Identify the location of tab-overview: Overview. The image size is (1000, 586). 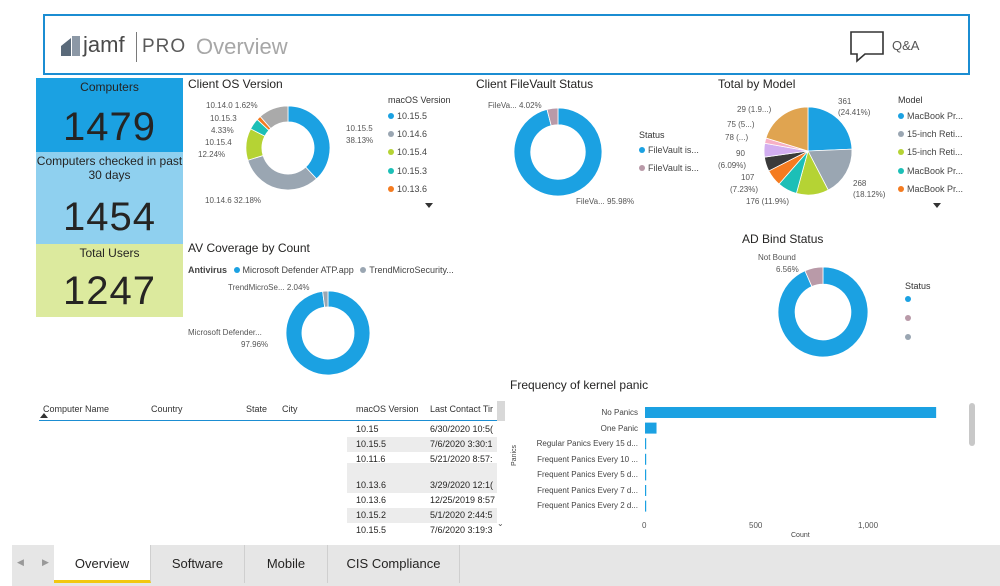
(102, 564).